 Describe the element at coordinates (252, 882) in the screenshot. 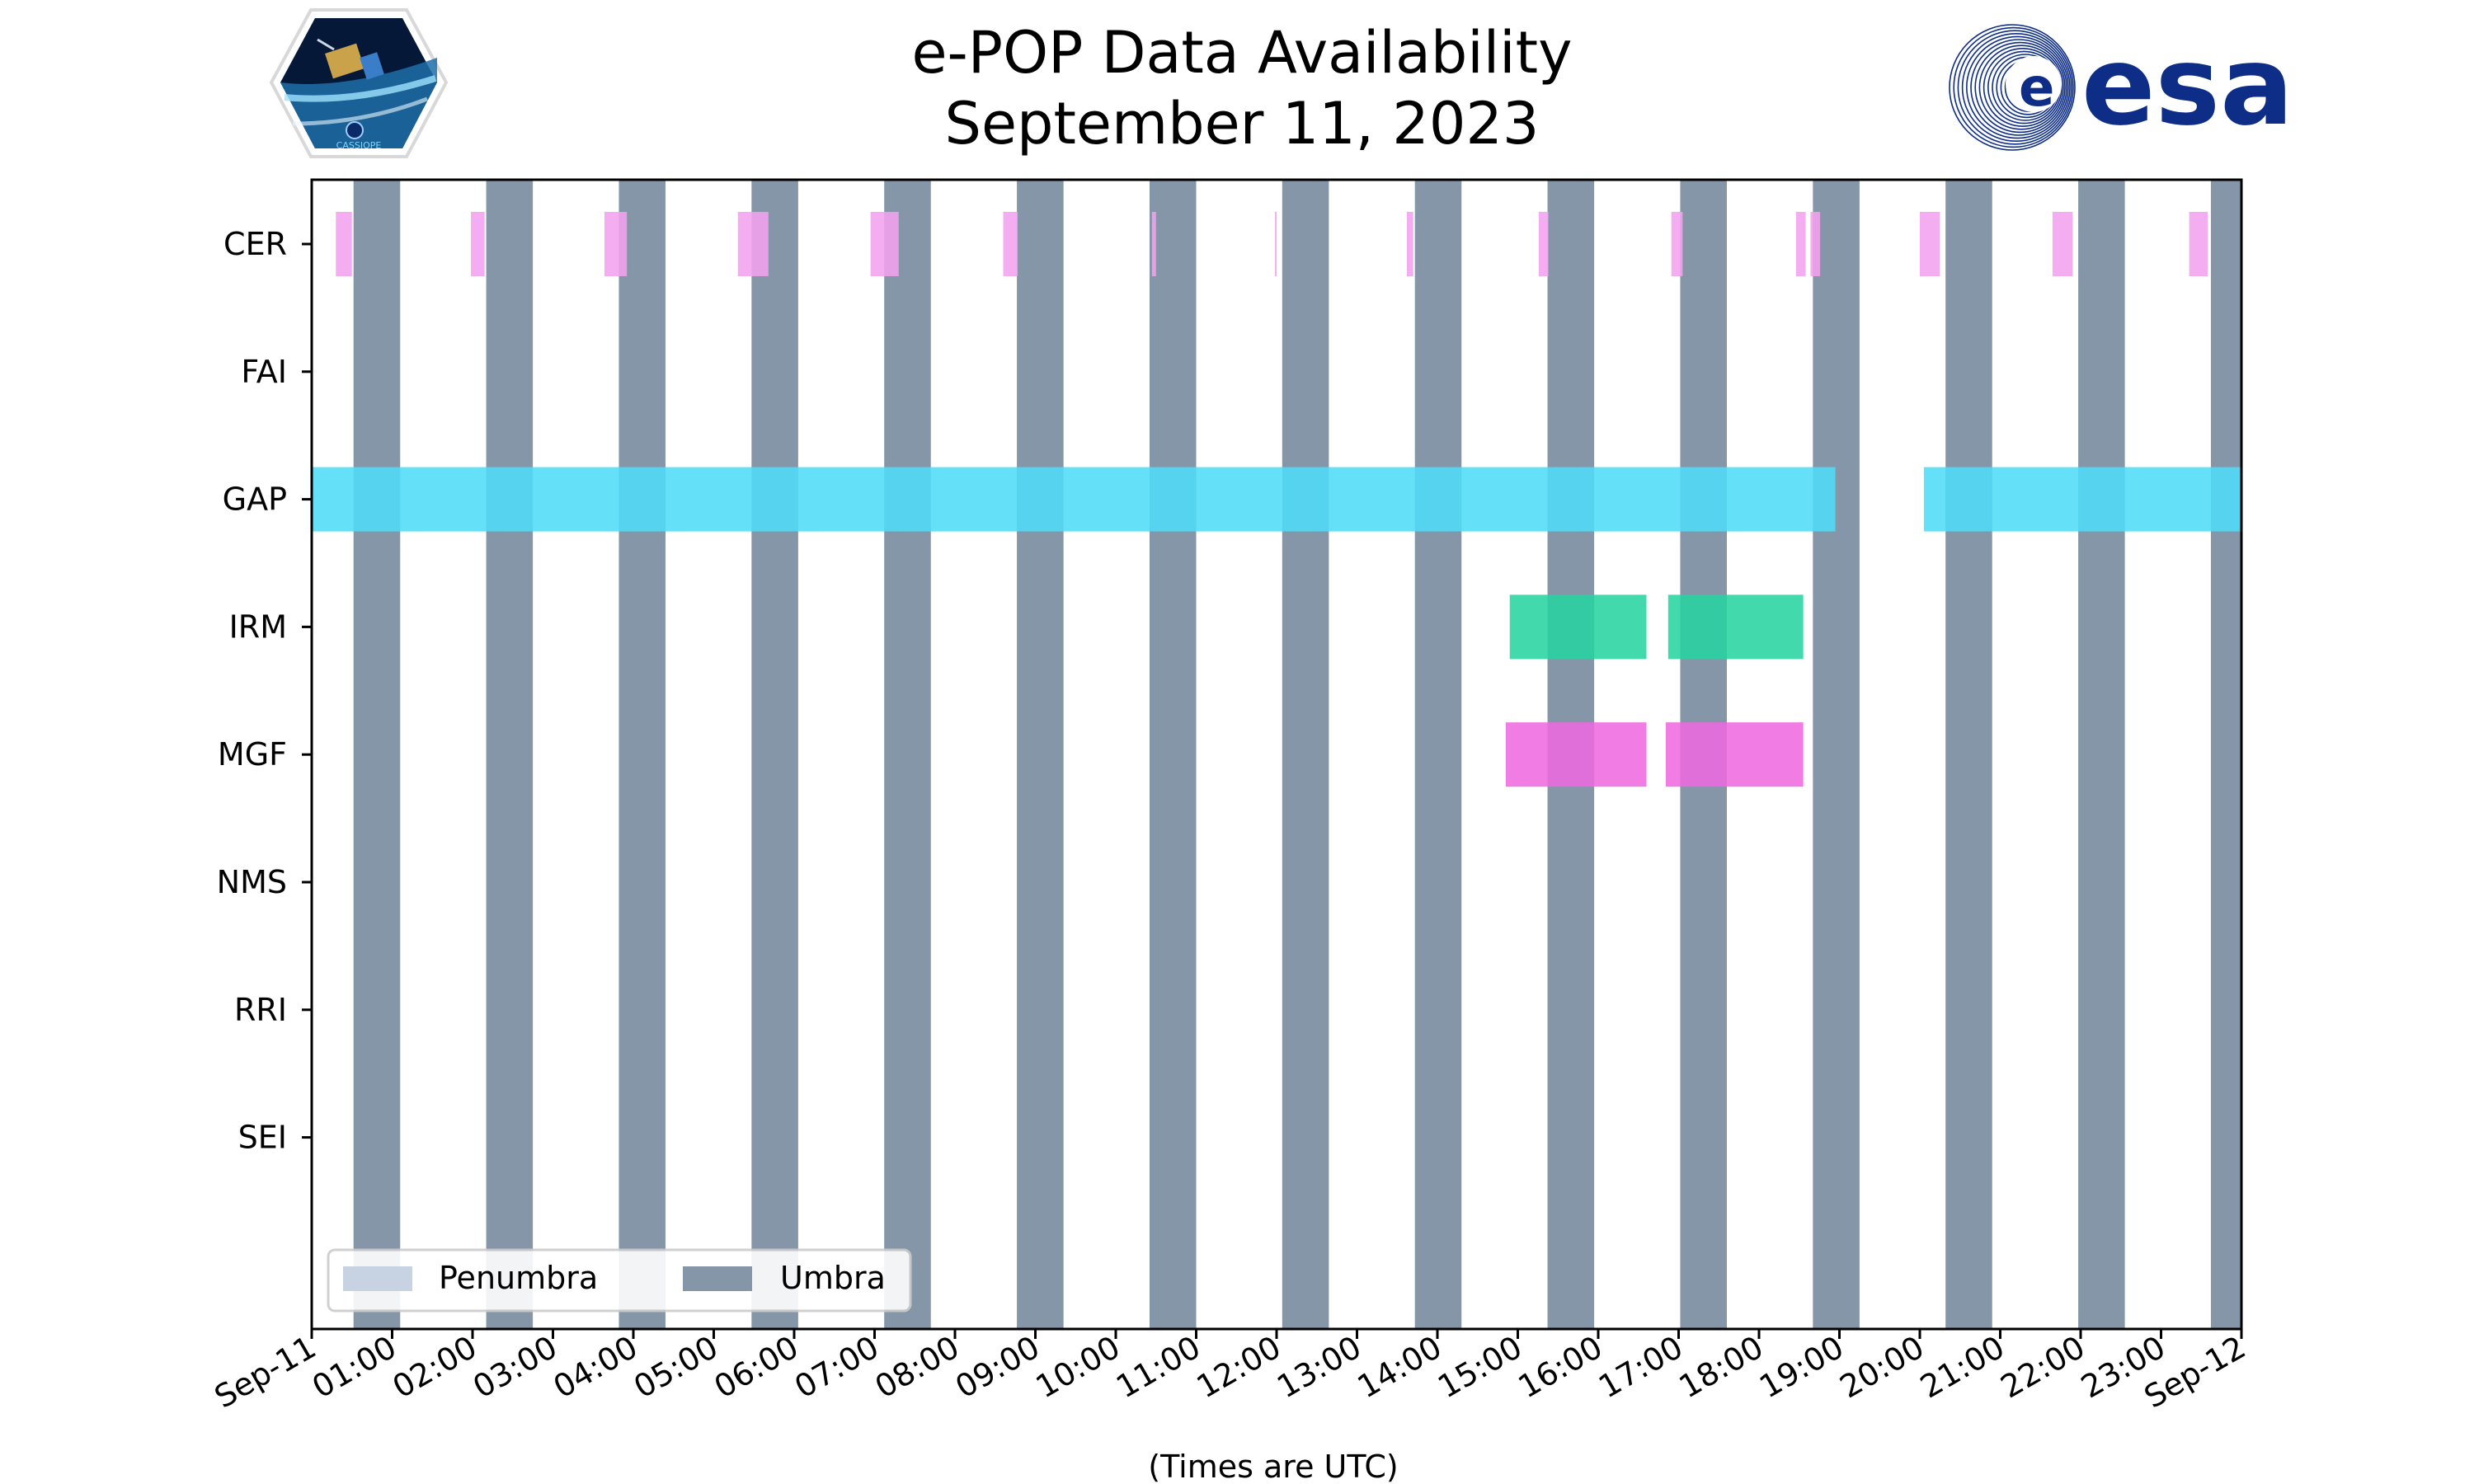

I see `y-tick-label-nms: NMS` at that location.